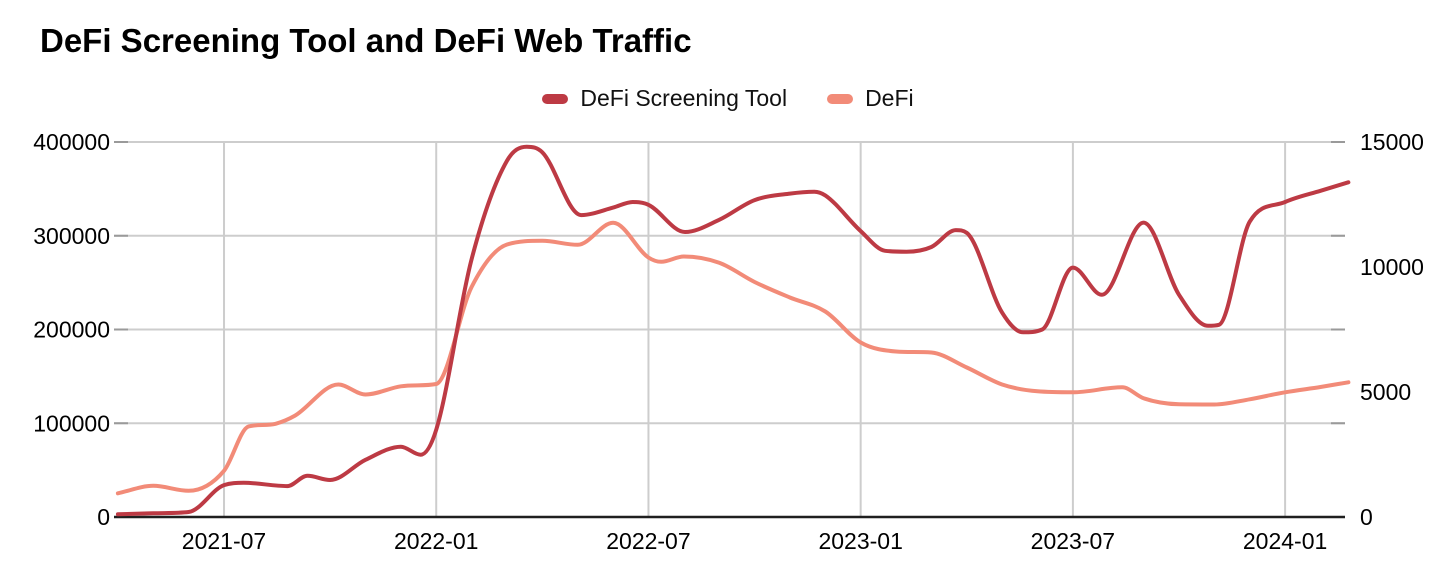 The image size is (1456, 582). What do you see at coordinates (103, 517) in the screenshot?
I see `left-axis-label: 0` at bounding box center [103, 517].